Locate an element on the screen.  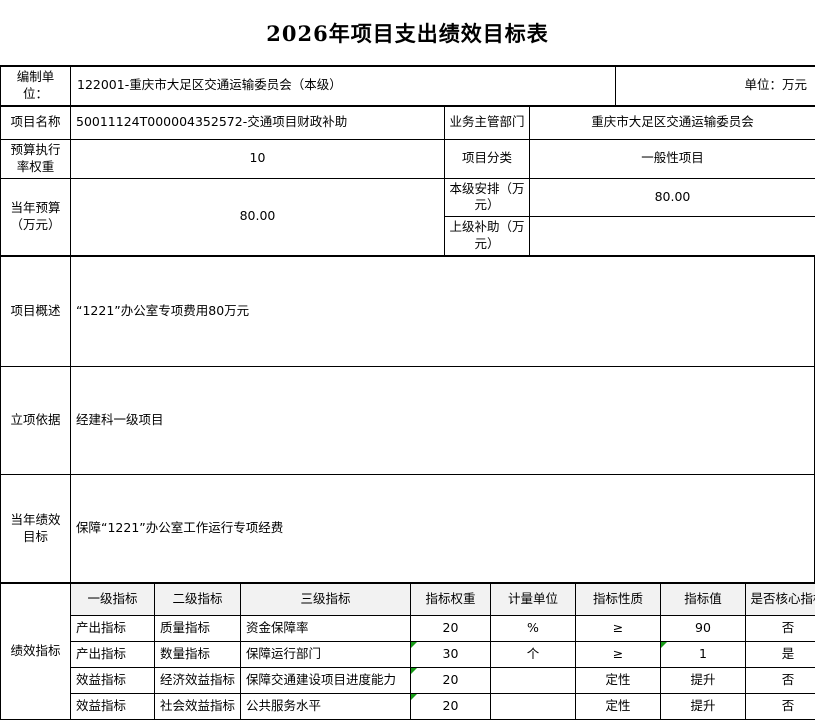
indicator-header-level3: 三级指标 is located at coordinates (326, 600).